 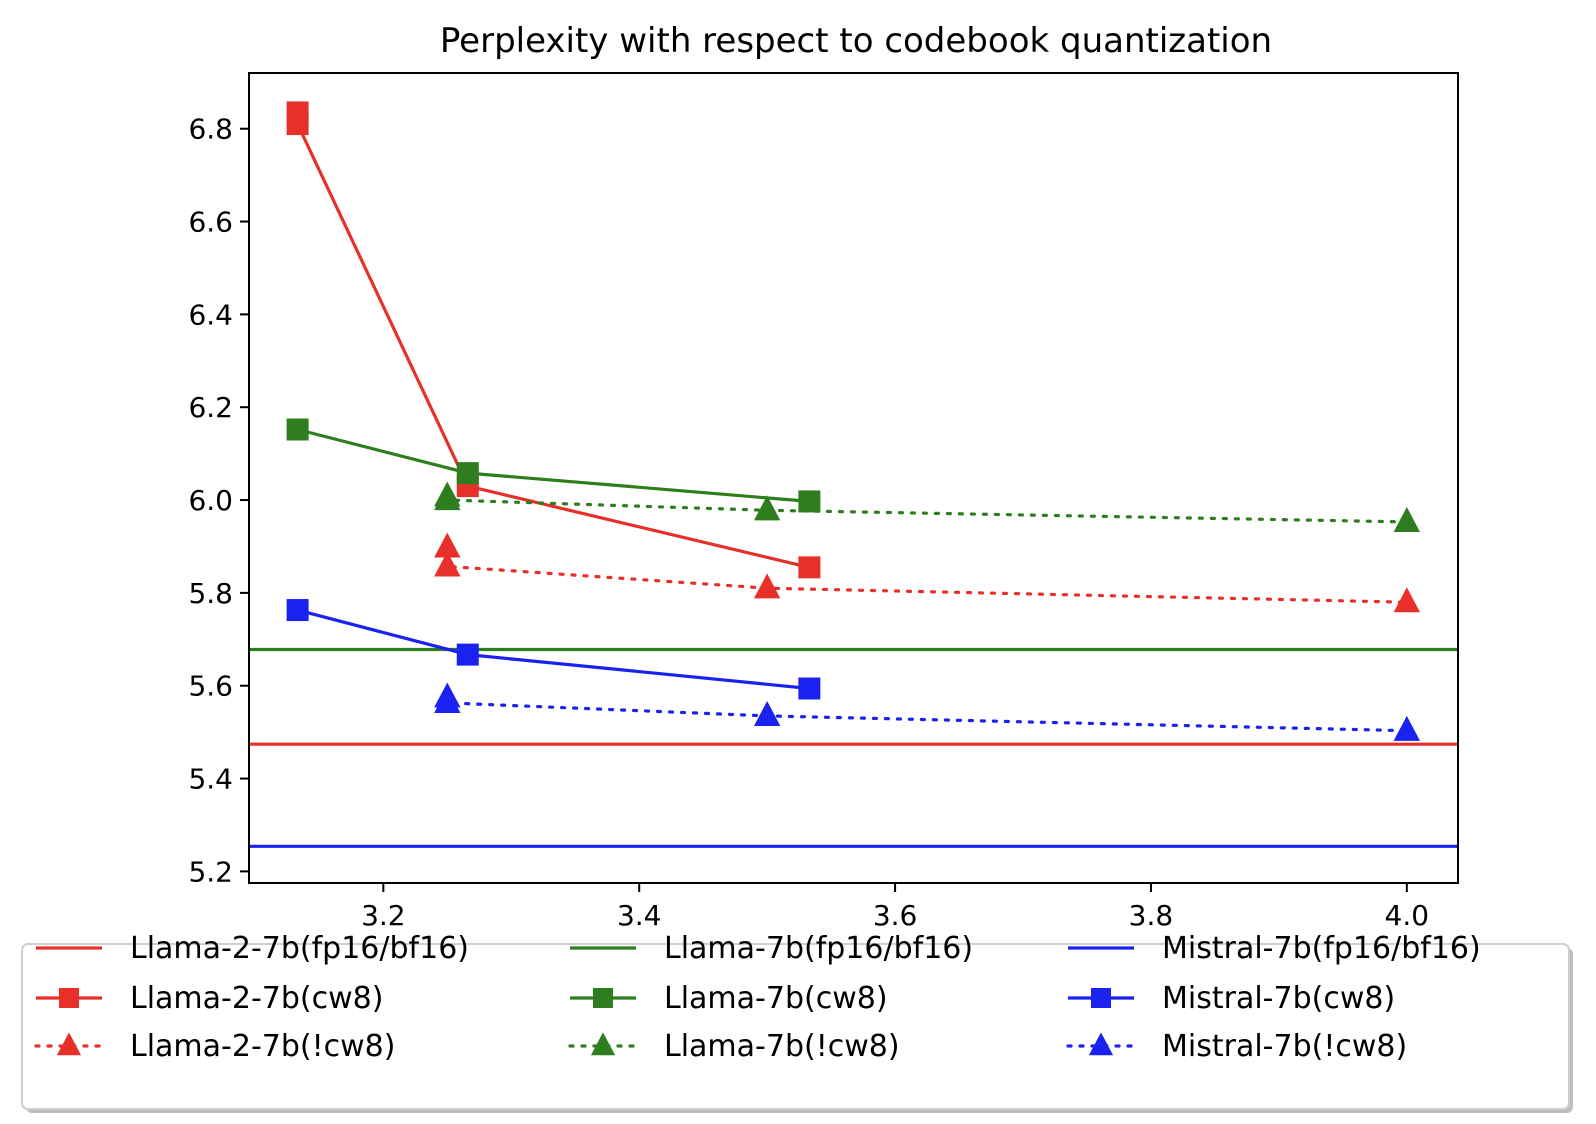 I want to click on y-tick-label: 6.2, so click(x=210, y=407).